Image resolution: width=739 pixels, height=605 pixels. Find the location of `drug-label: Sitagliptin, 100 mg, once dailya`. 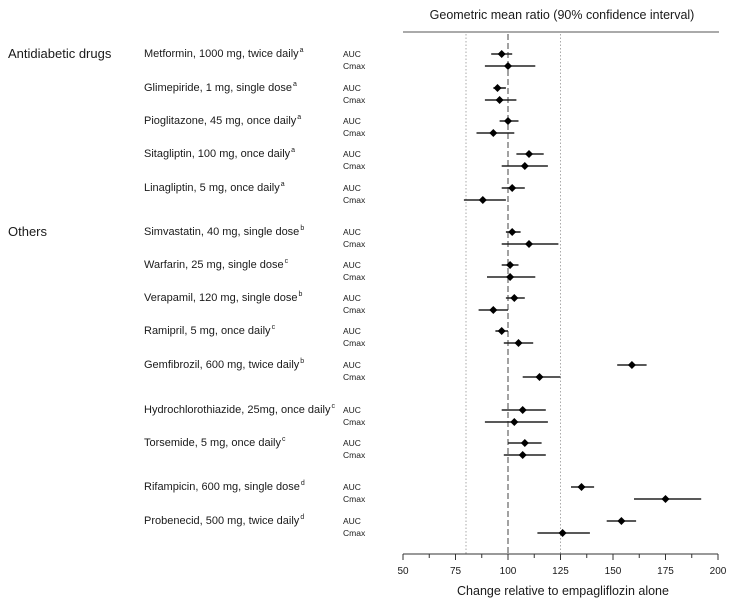

drug-label: Sitagliptin, 100 mg, once dailya is located at coordinates (219, 153).